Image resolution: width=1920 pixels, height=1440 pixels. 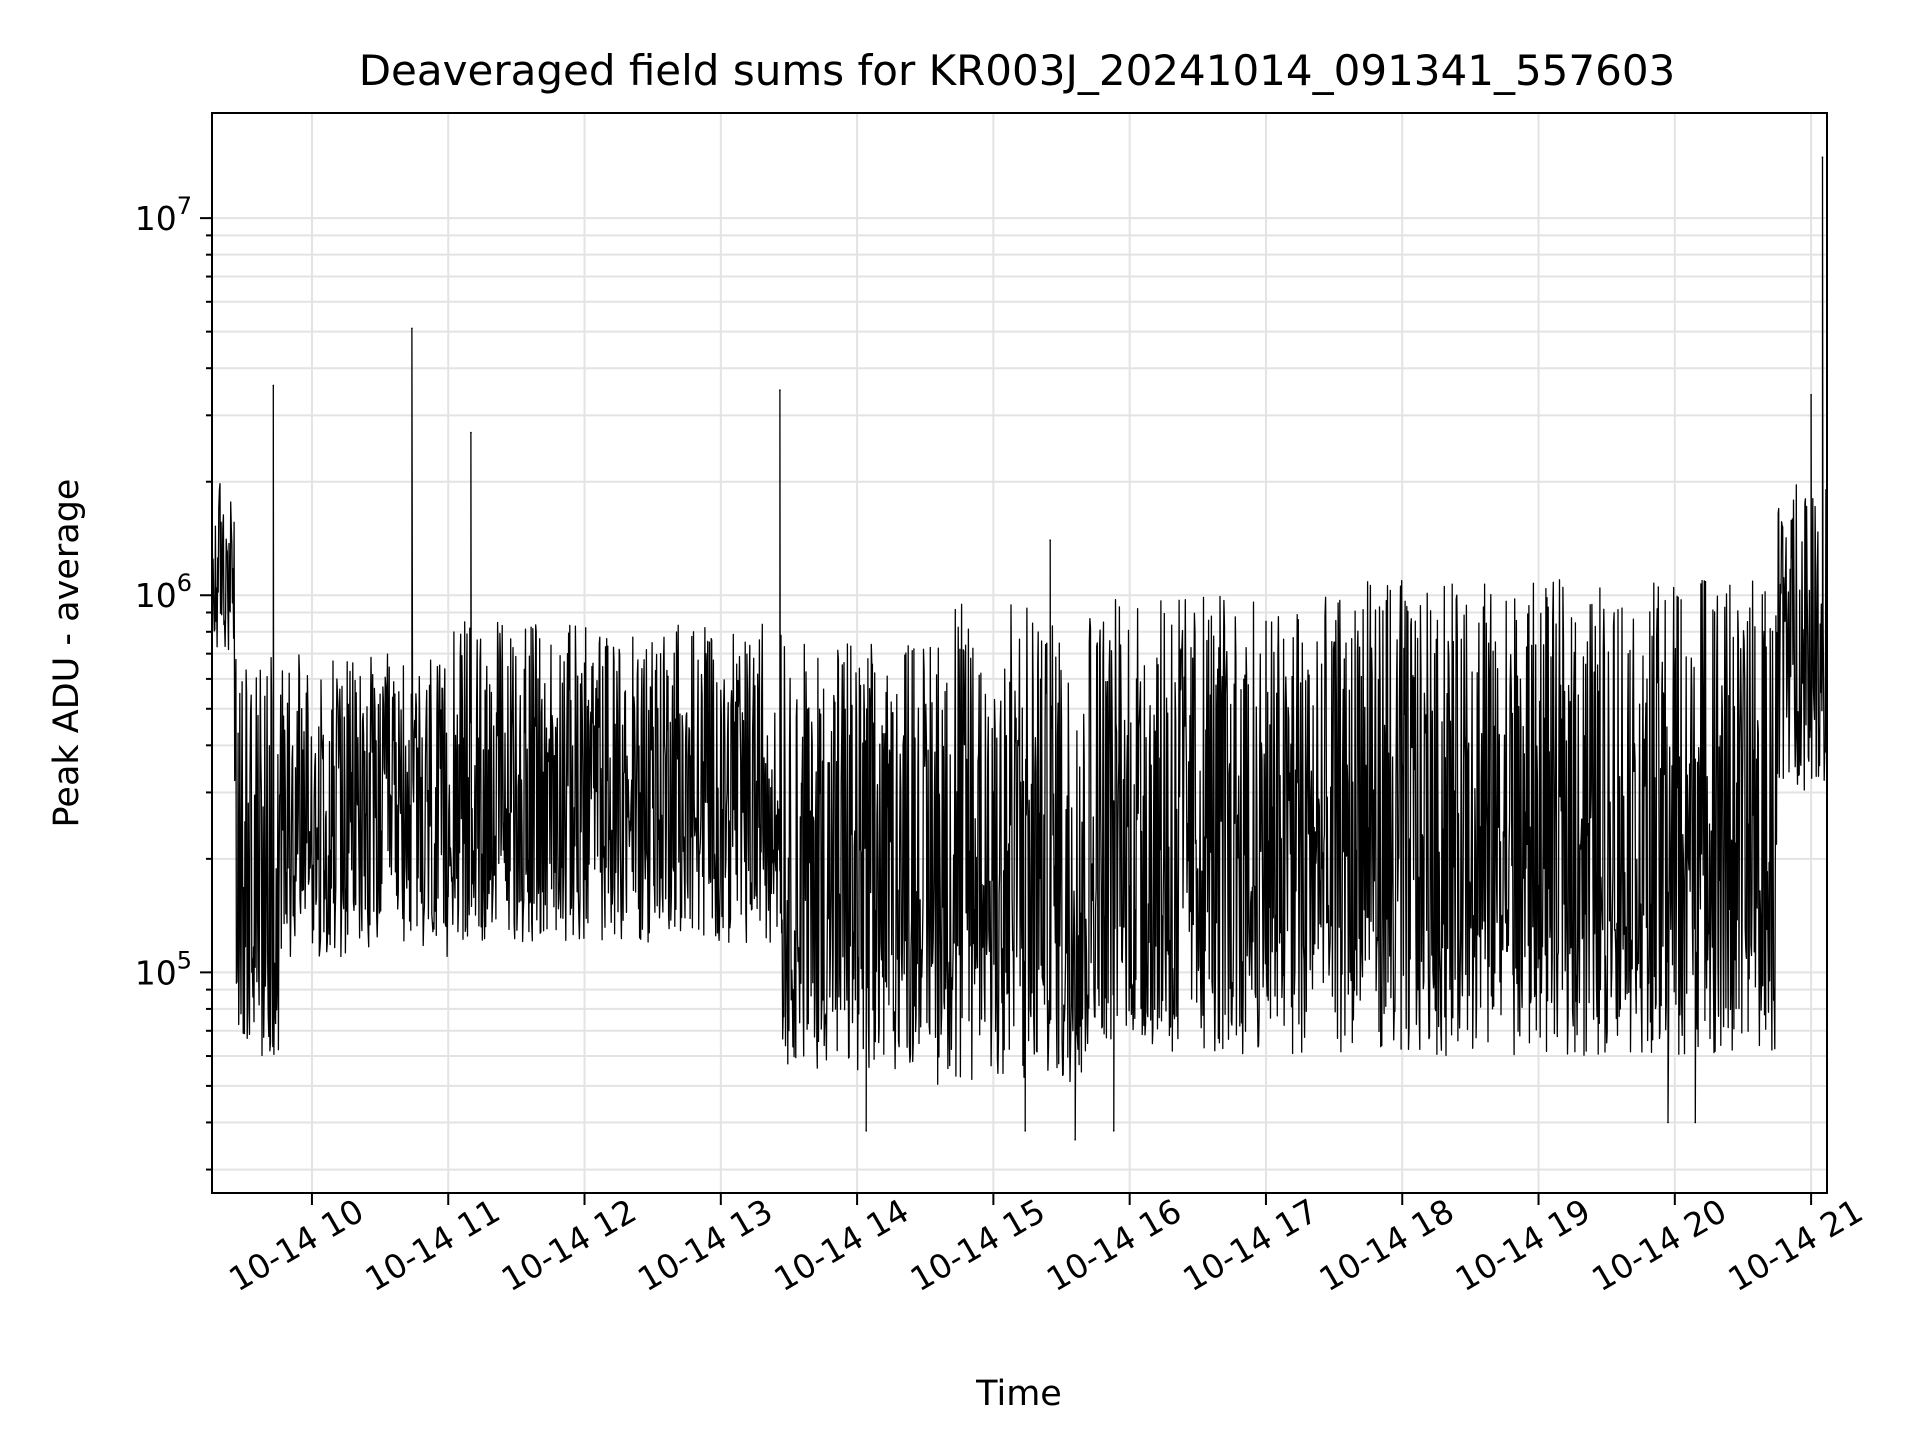 I want to click on y-tick-label-exponent: 7, so click(x=184, y=206).